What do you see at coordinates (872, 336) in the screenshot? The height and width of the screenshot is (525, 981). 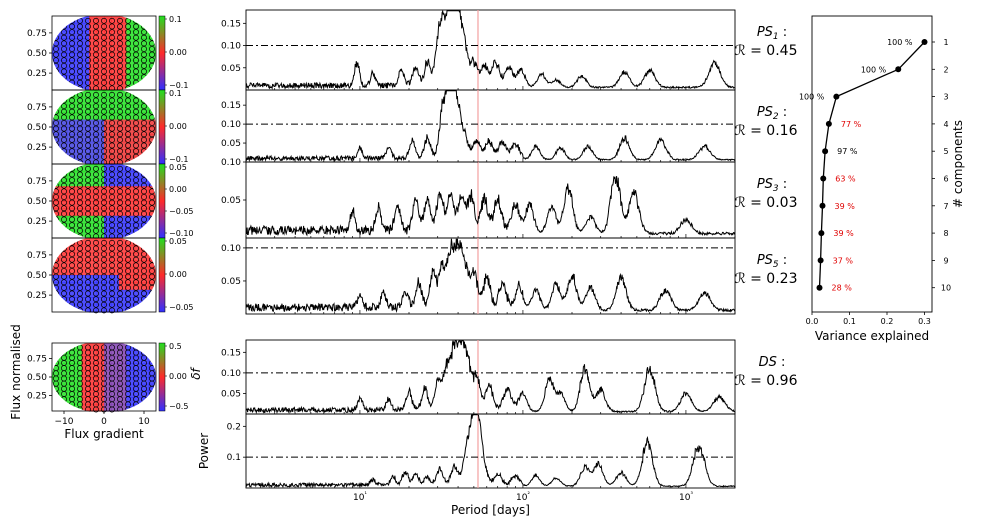 I see `variance-xlabel: Variance explained` at bounding box center [872, 336].